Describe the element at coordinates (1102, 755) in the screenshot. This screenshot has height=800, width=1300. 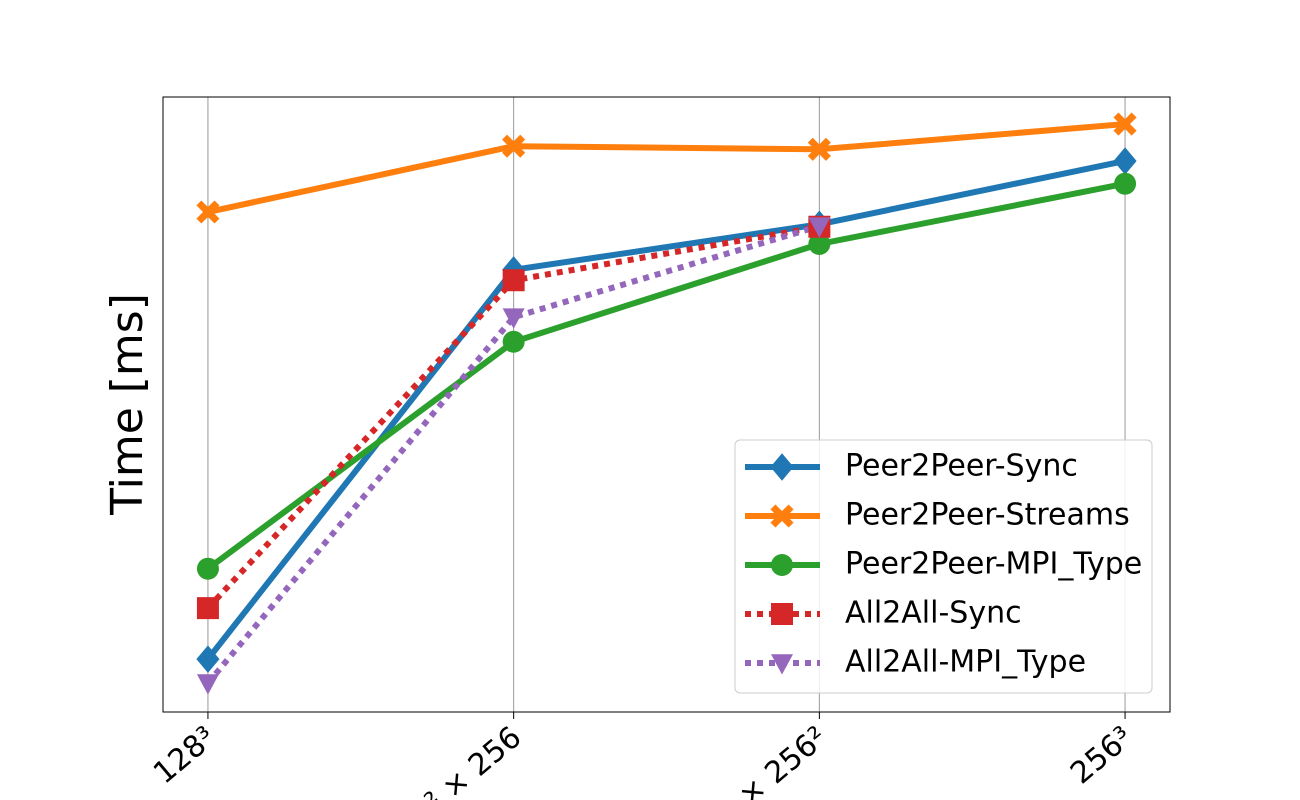
I see `x-tick-label: 256³` at that location.